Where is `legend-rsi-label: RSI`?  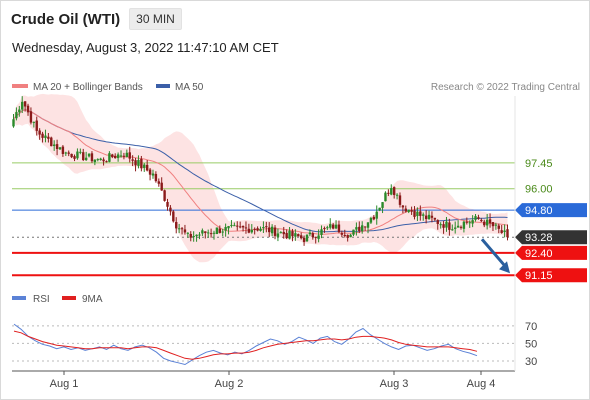 legend-rsi-label: RSI is located at coordinates (41, 299).